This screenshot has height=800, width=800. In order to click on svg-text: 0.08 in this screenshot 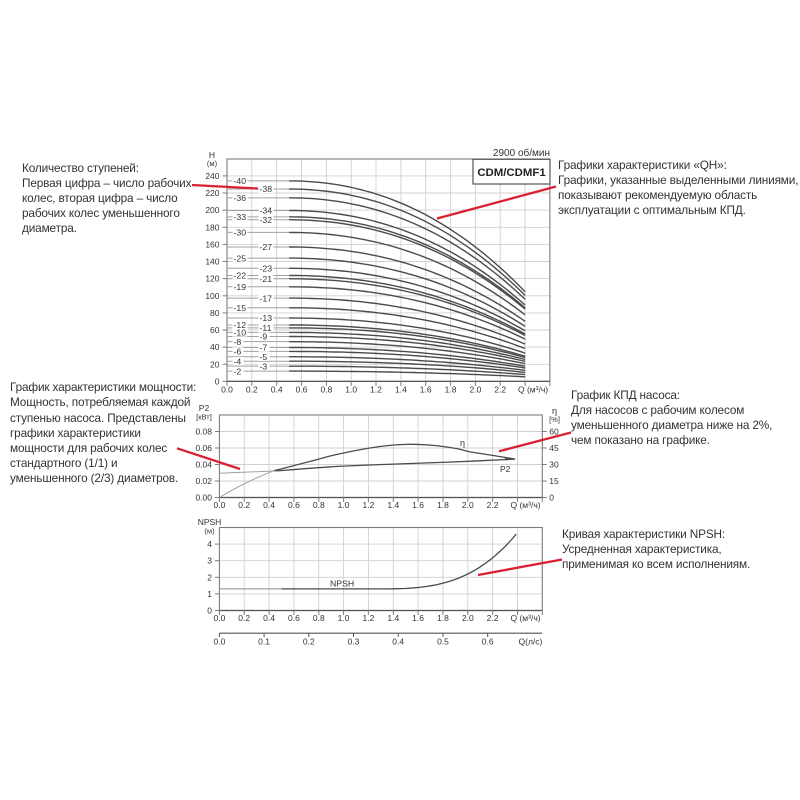, I will do `click(203, 432)`.